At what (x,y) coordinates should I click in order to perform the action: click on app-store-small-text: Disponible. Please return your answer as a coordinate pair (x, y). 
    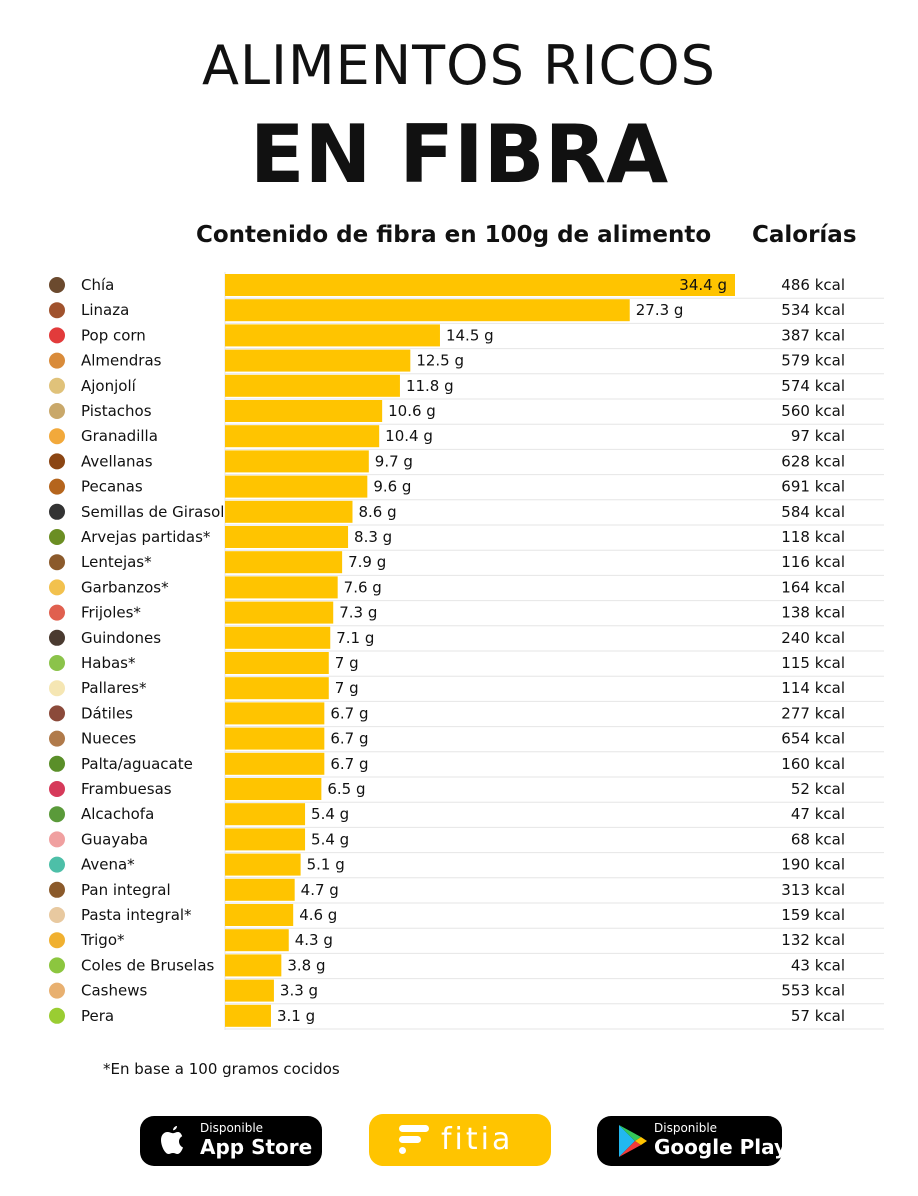
    Looking at the image, I should click on (232, 1128).